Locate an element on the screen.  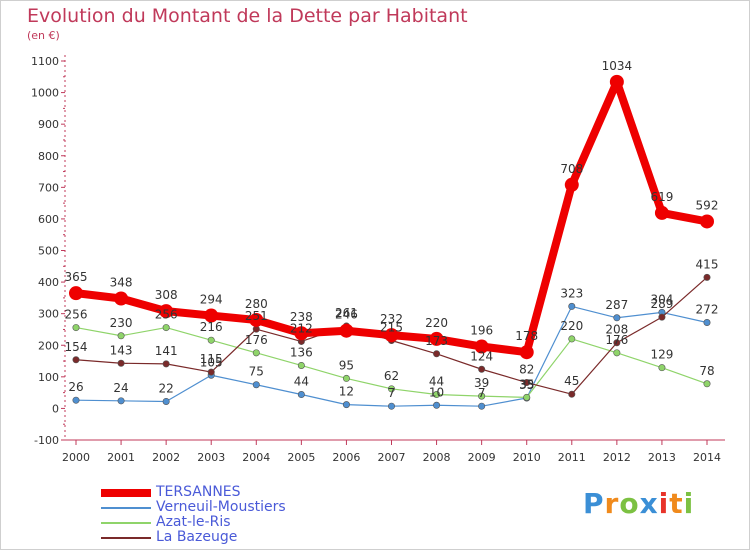
logo-letter: t is located at coordinates (676, 503).